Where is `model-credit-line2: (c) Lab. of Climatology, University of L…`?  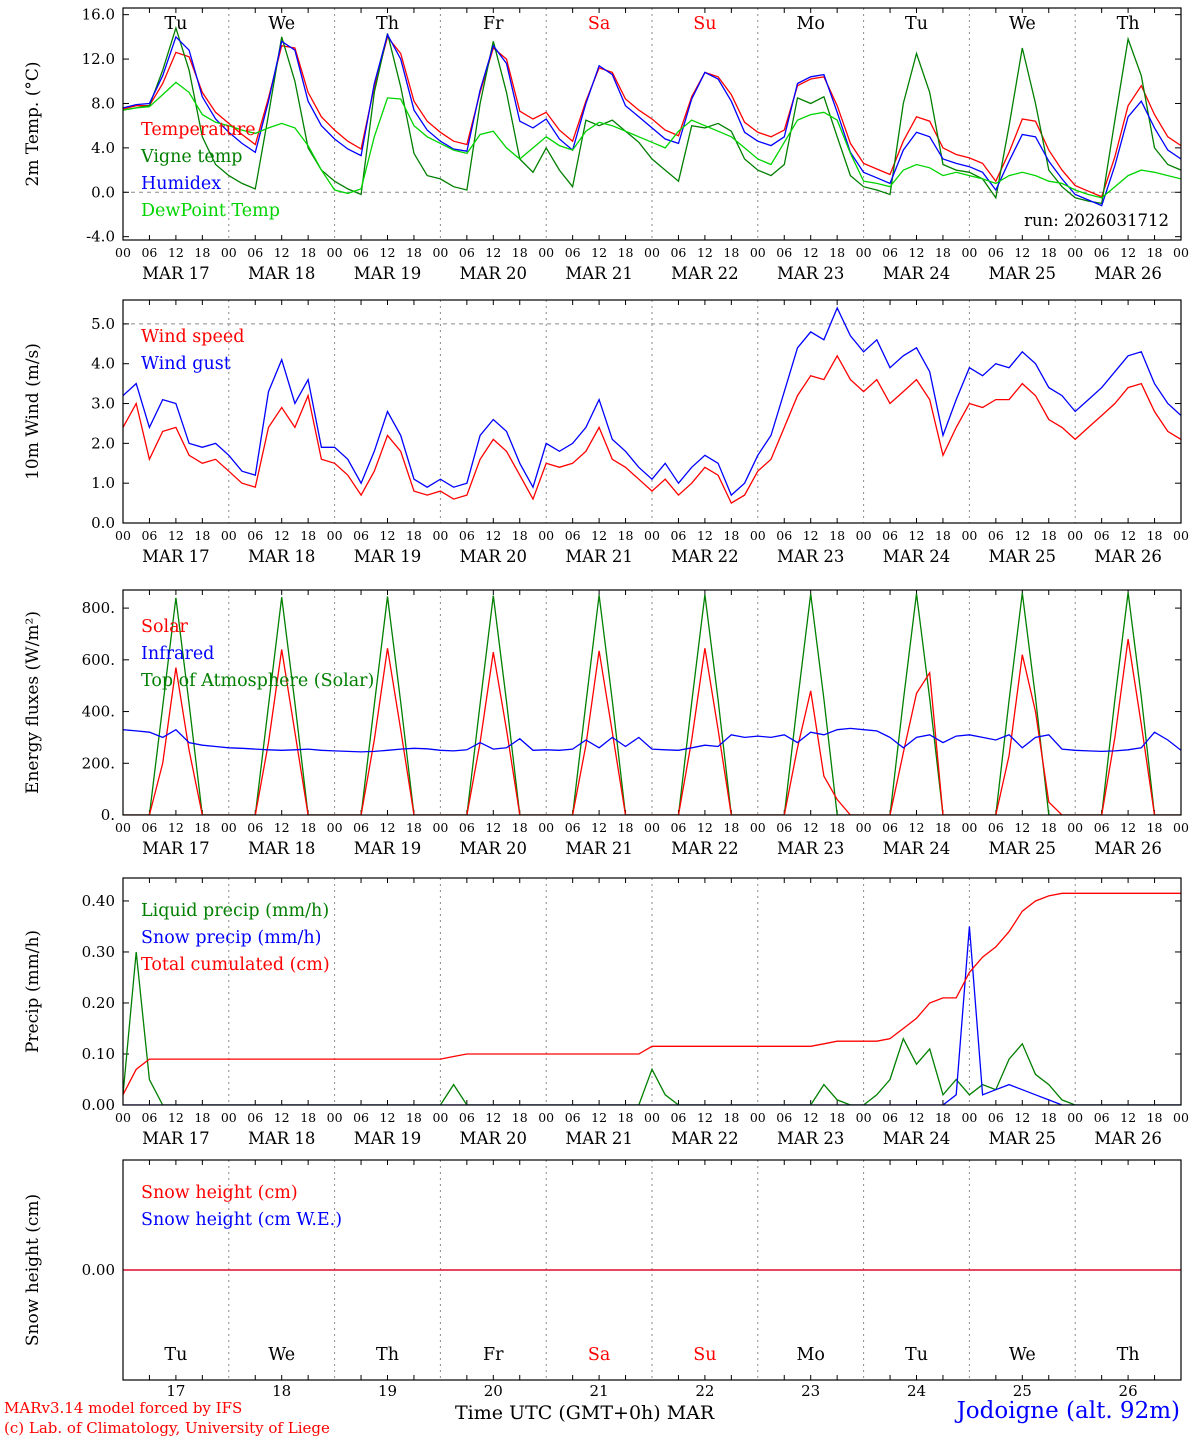
model-credit-line2: (c) Lab. of Climatology, University of L… is located at coordinates (167, 1428).